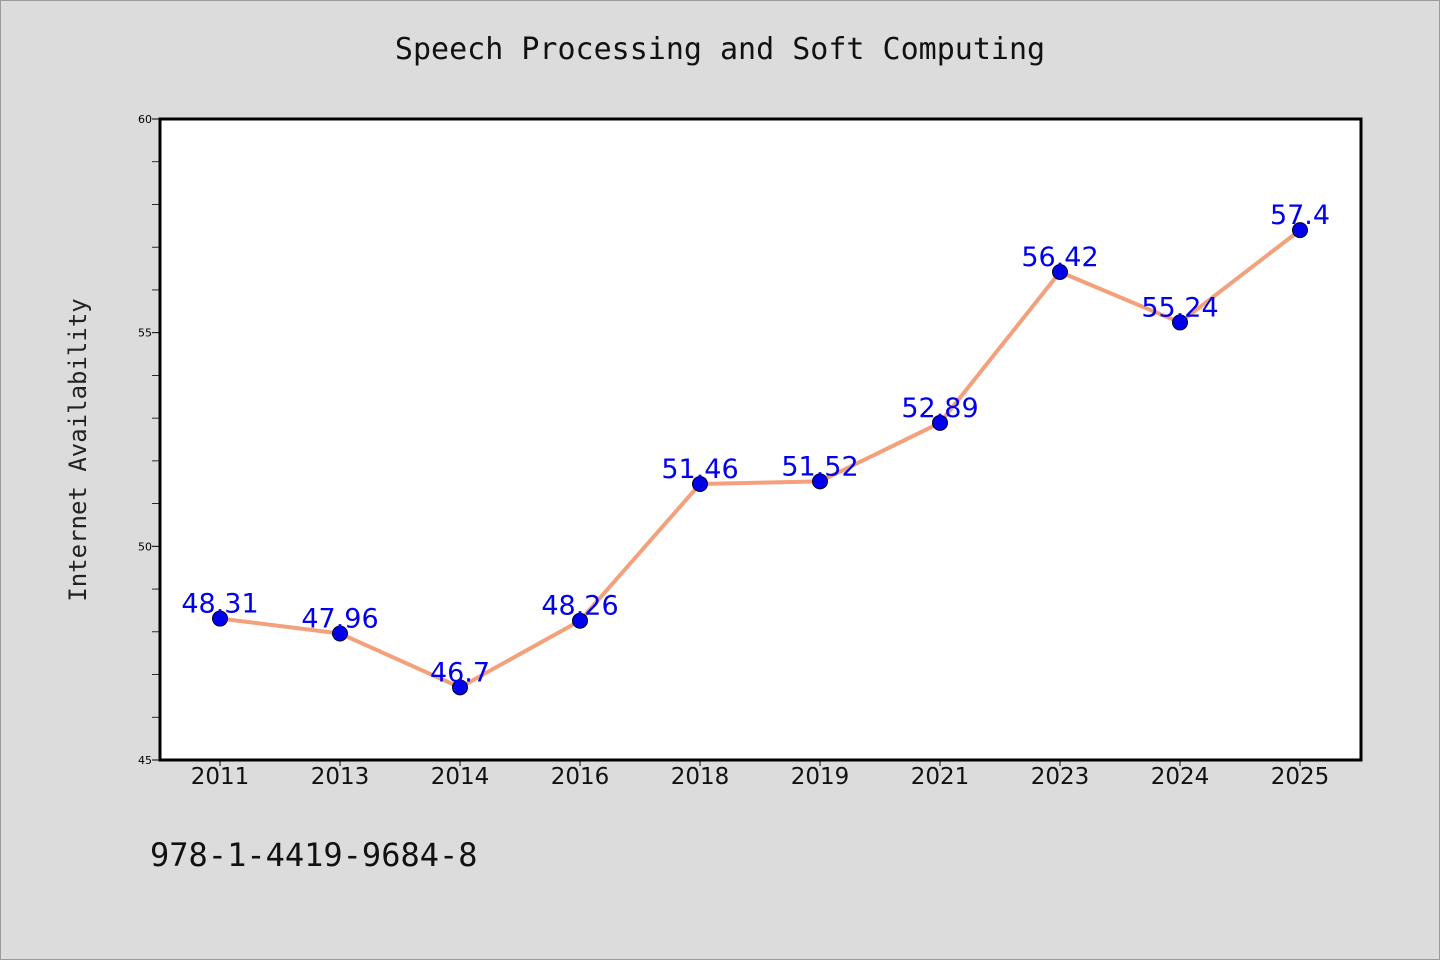 The width and height of the screenshot is (1440, 960). What do you see at coordinates (1180, 777) in the screenshot?
I see `x-tick-label: 2024` at bounding box center [1180, 777].